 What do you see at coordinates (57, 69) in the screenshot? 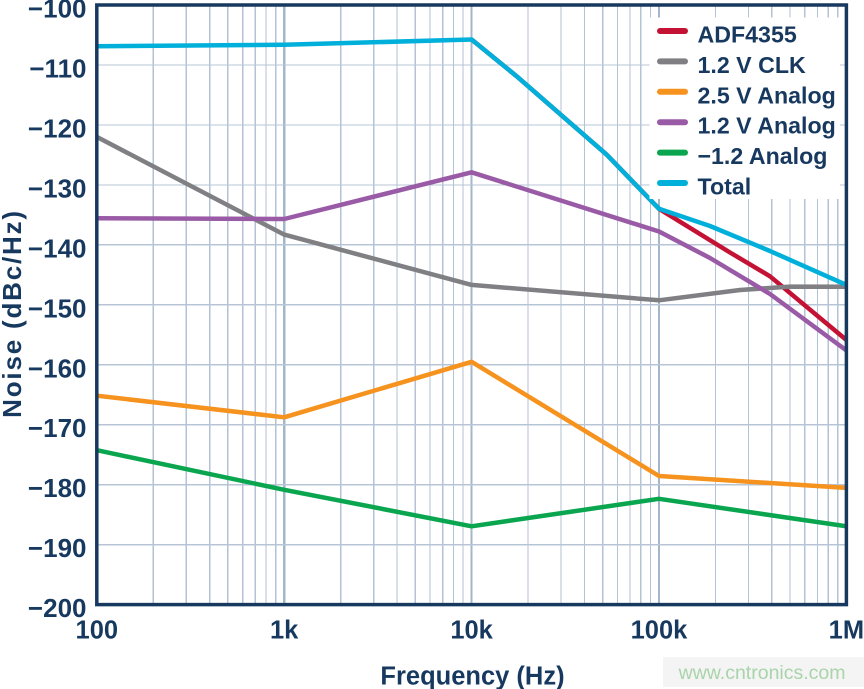
I see `svg-text: −110` at bounding box center [57, 69].